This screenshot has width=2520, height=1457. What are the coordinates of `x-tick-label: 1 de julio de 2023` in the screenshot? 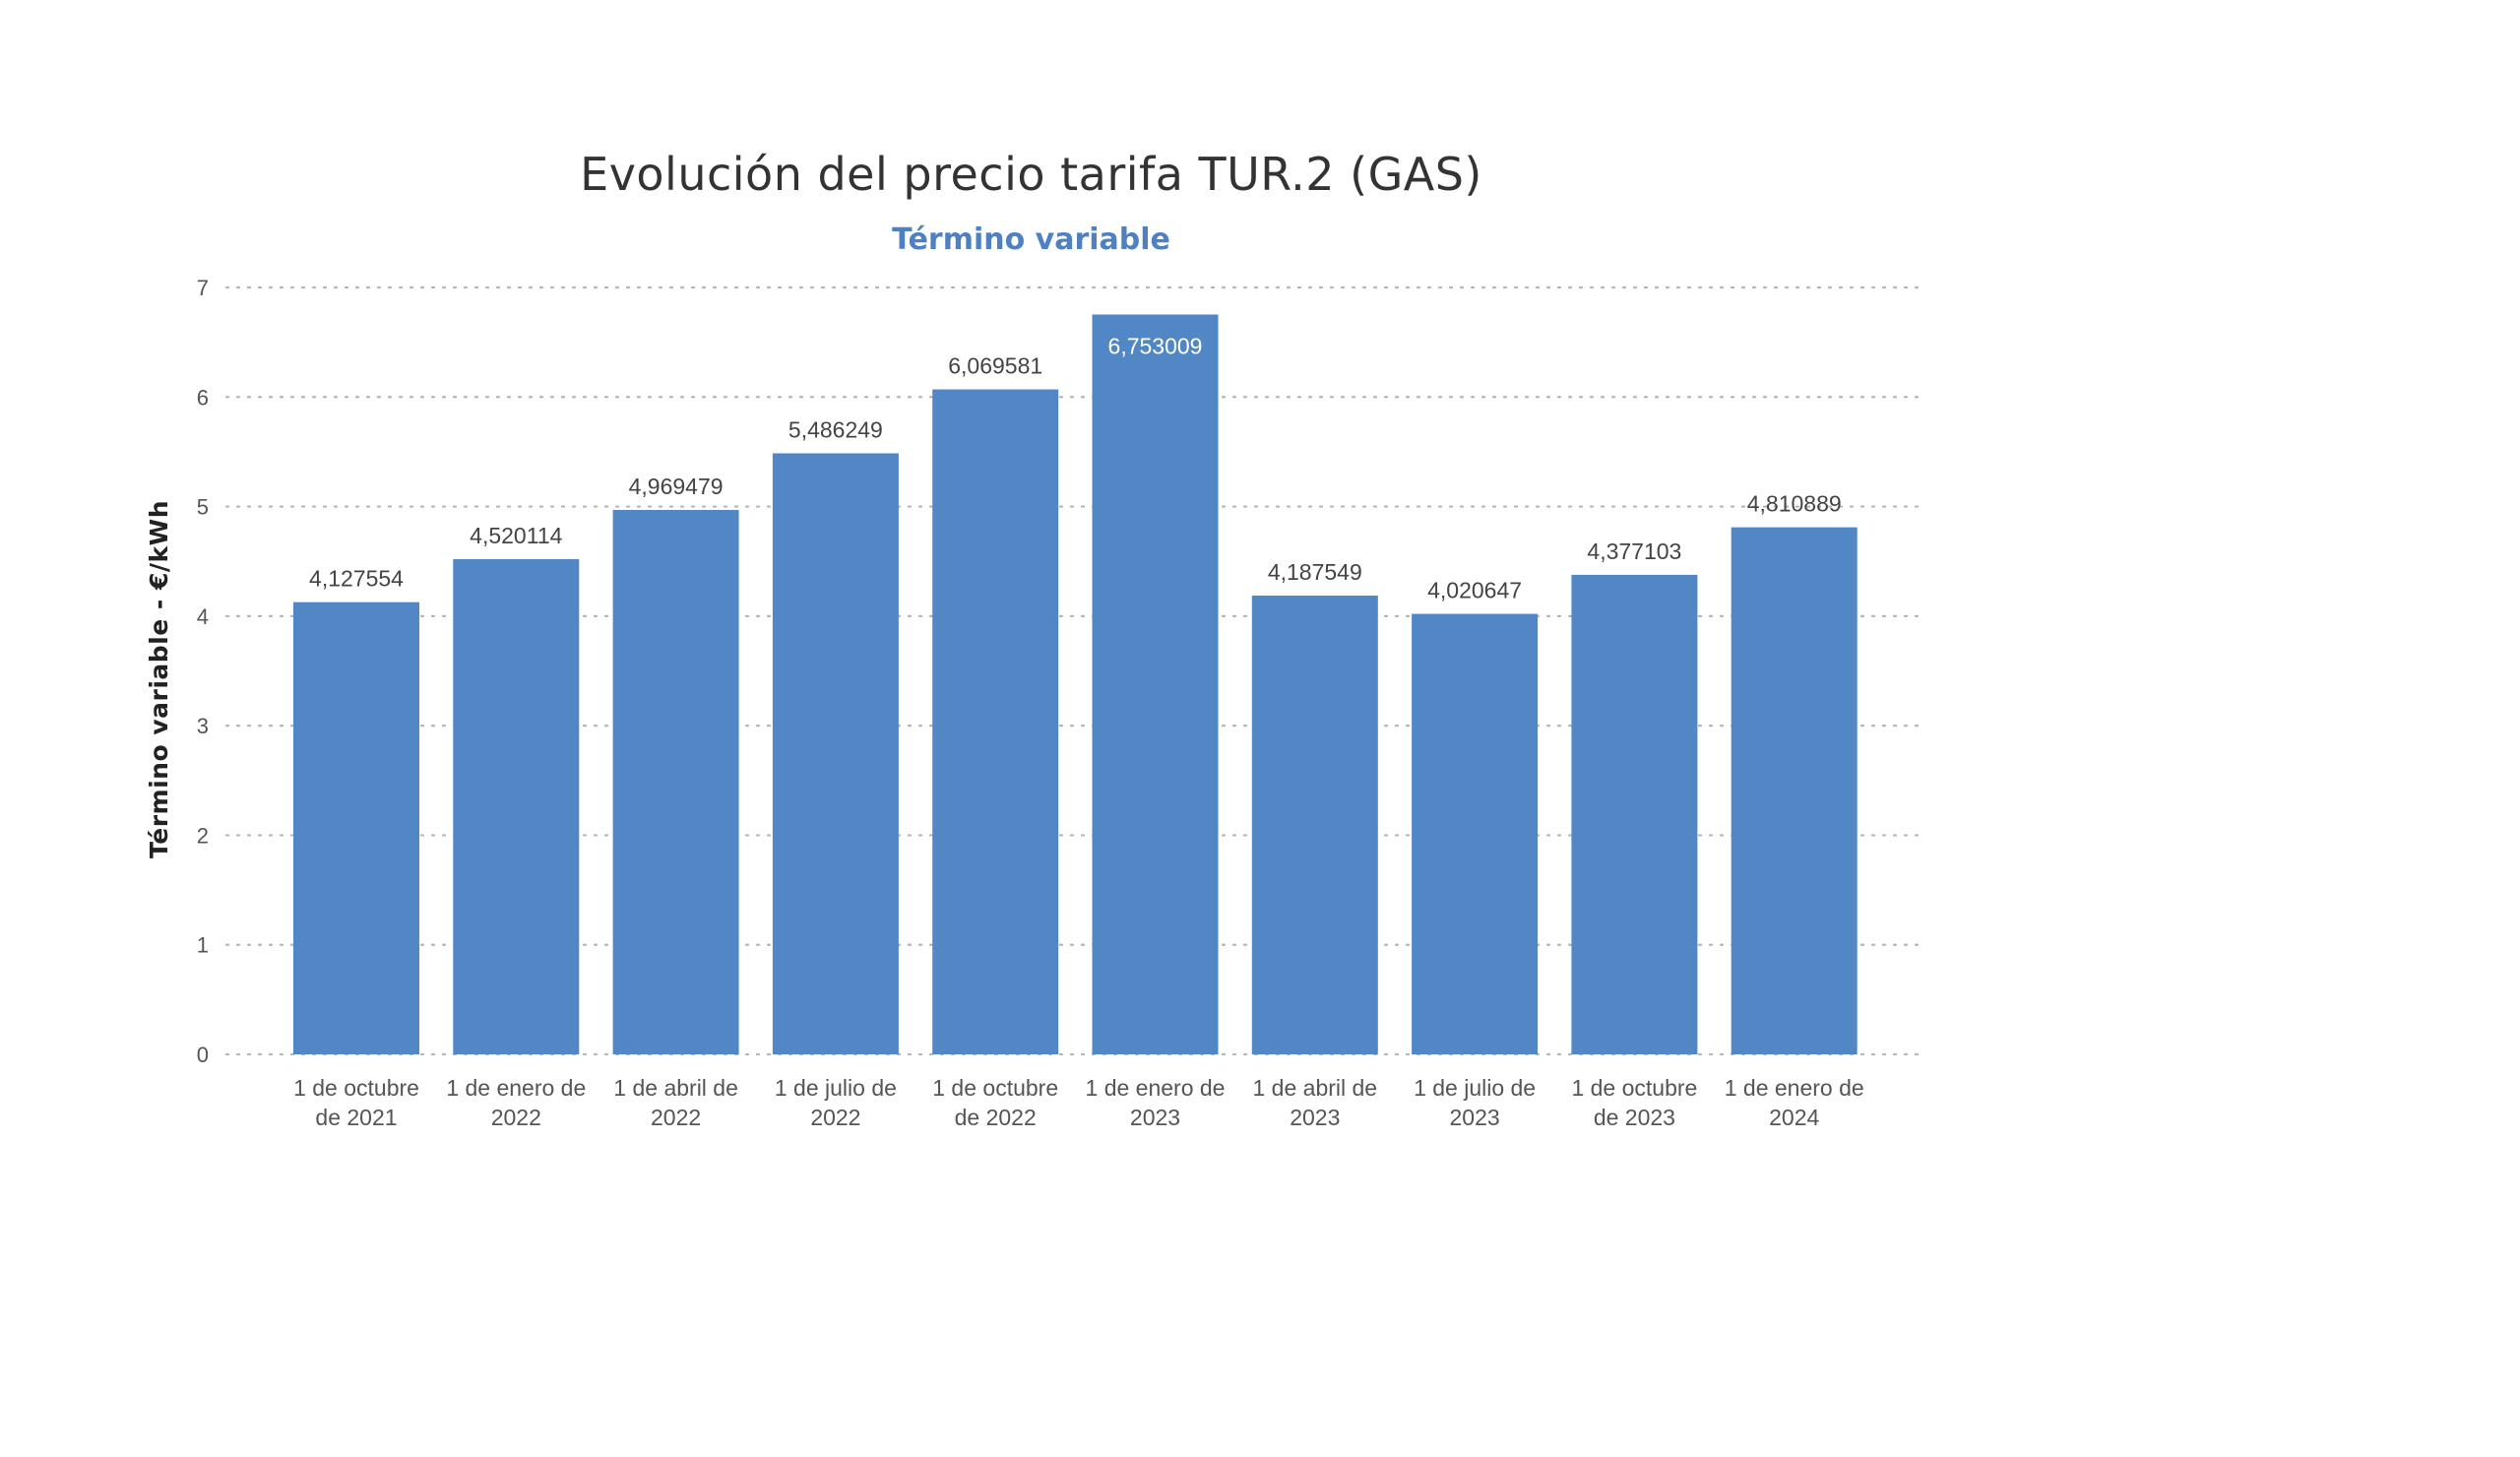 It's located at (1475, 1102).